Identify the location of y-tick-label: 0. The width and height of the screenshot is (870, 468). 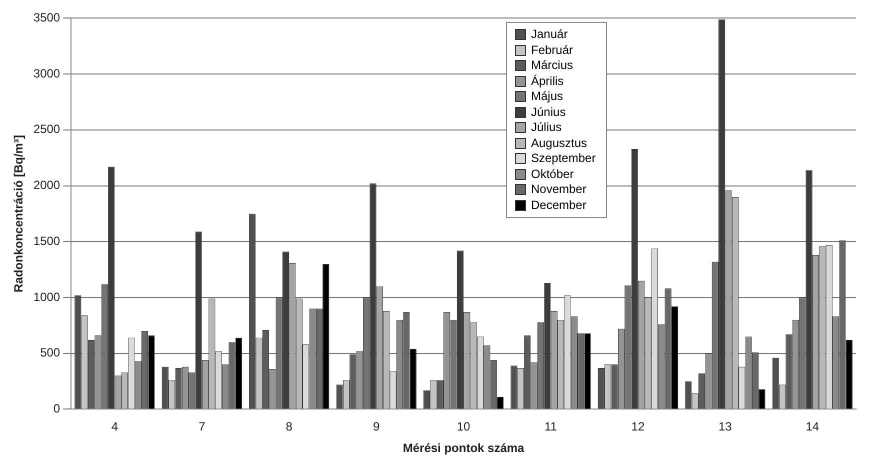
(56, 409).